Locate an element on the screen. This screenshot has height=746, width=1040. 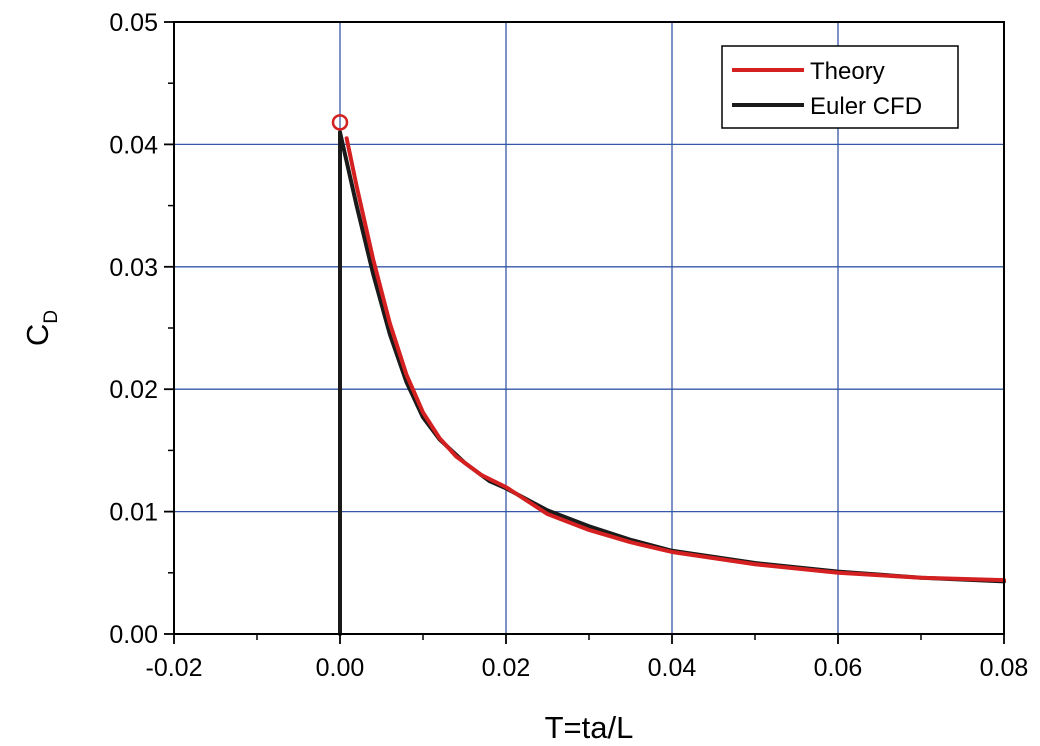
peak-marker is located at coordinates (340, 122).